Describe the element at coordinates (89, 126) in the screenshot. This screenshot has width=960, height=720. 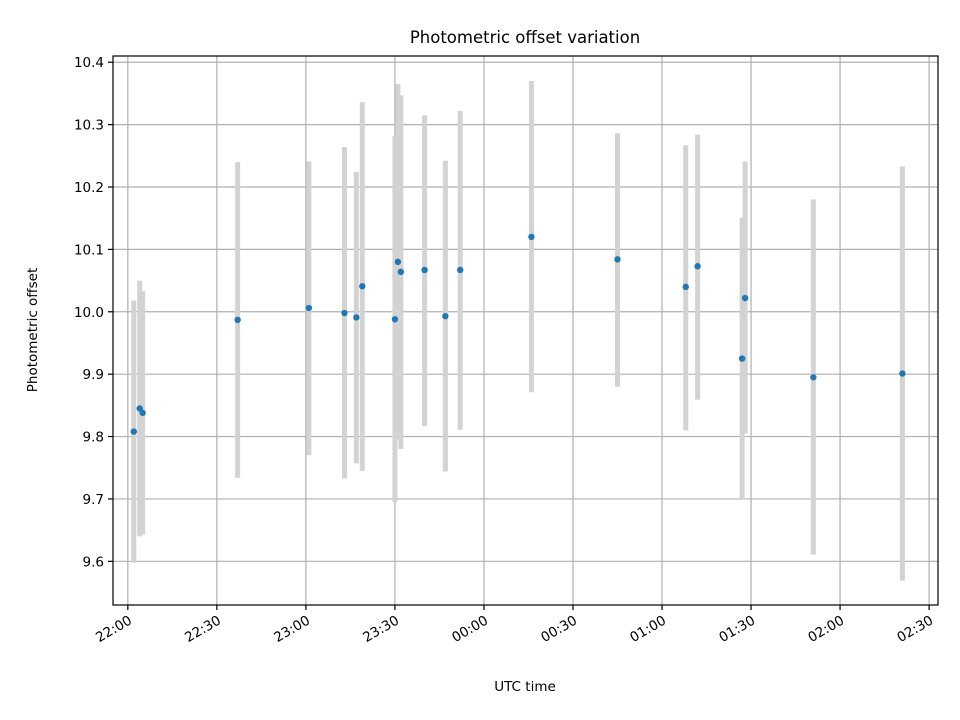
I see `y-tick-label: 10.3` at that location.